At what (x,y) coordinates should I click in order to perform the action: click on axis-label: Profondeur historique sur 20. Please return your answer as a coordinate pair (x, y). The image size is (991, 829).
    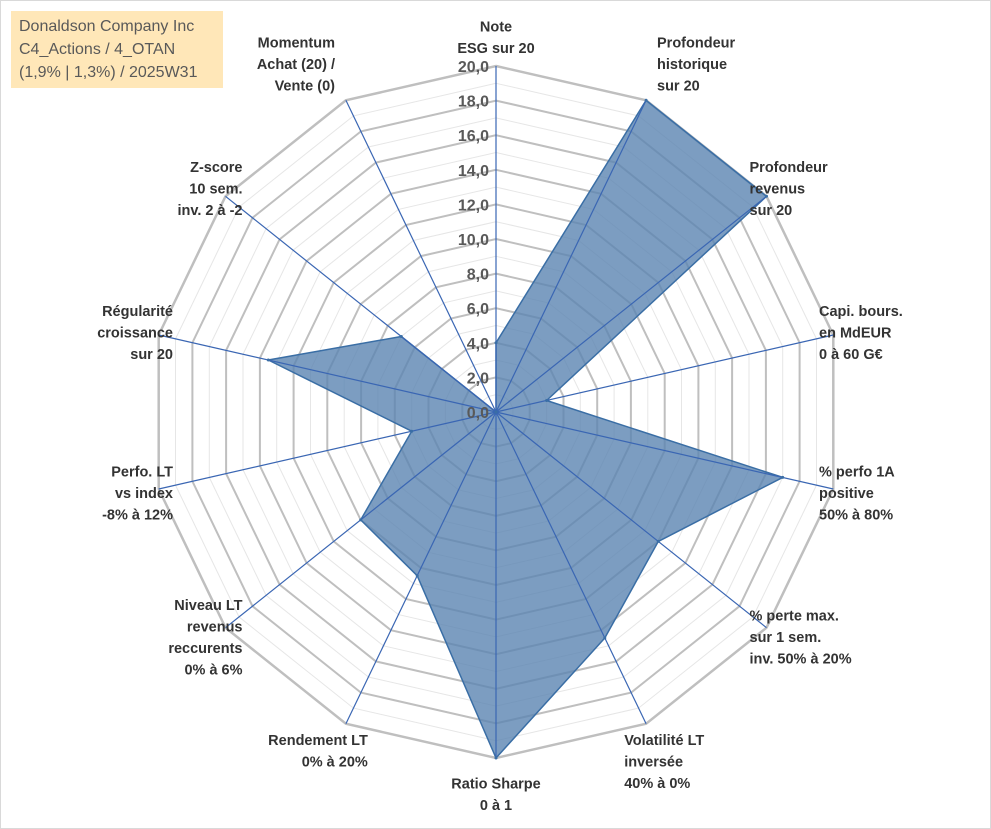
    Looking at the image, I should click on (696, 65).